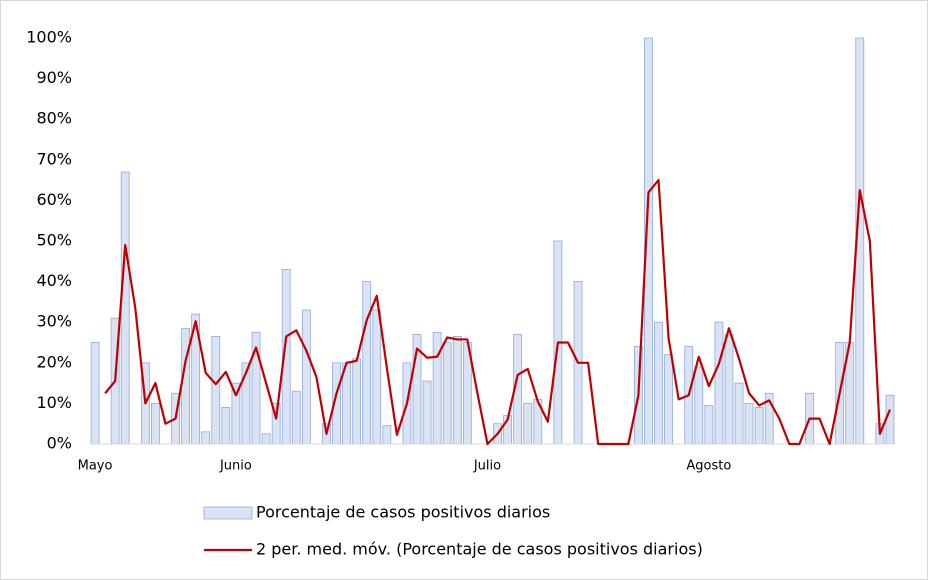 The height and width of the screenshot is (580, 928). What do you see at coordinates (487, 466) in the screenshot?
I see `x-tick-label: Julio` at bounding box center [487, 466].